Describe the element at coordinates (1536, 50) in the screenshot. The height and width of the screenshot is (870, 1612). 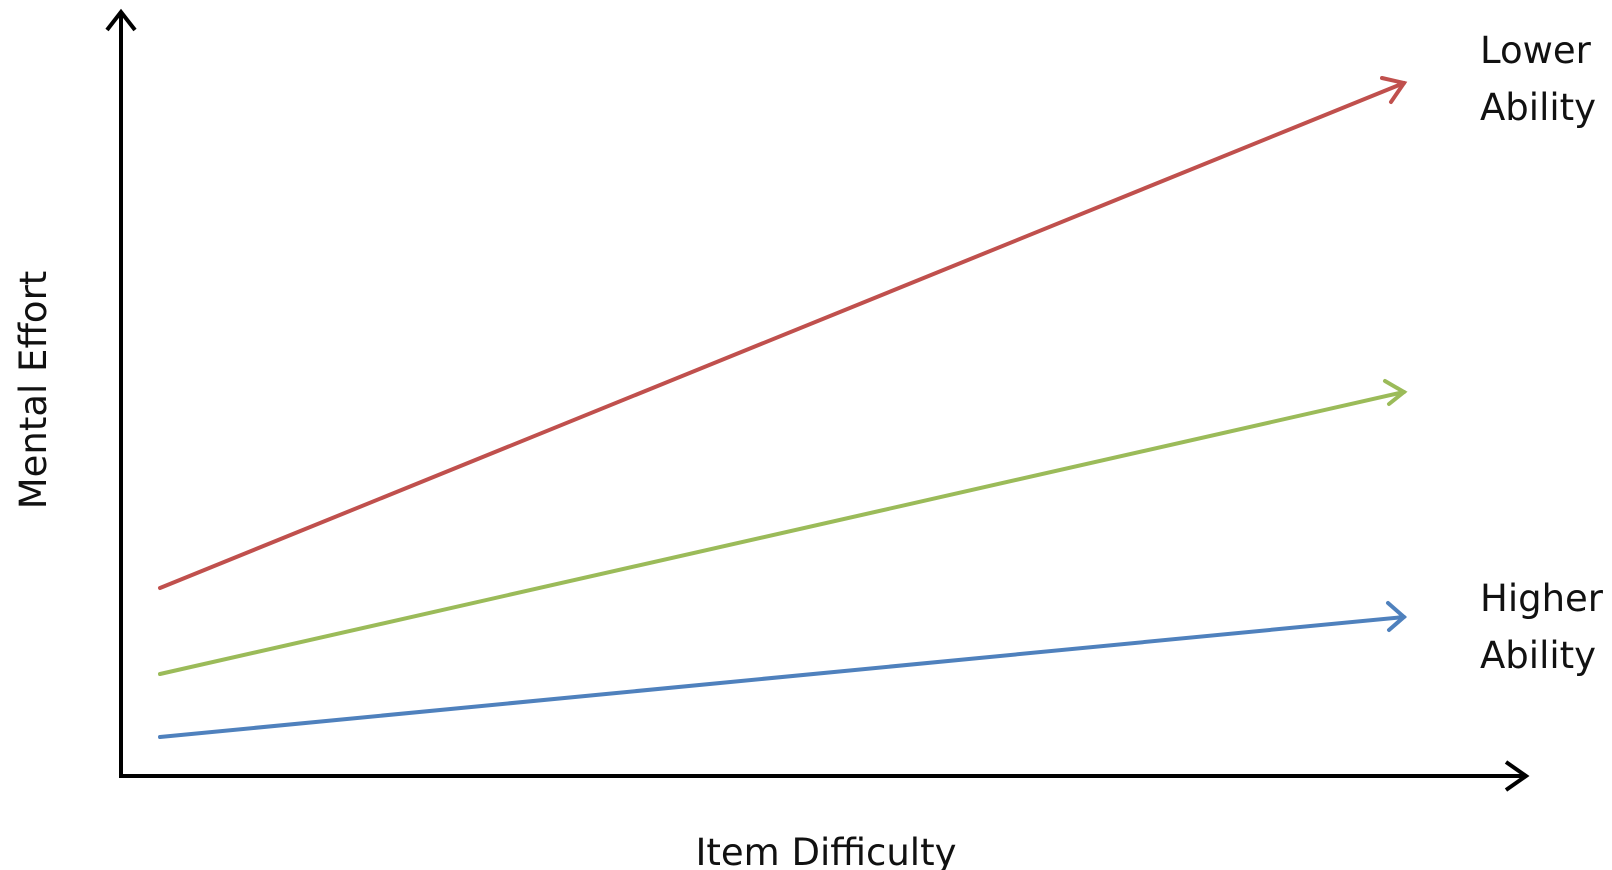
I see `lower-ability-label-line-1: Lower` at that location.